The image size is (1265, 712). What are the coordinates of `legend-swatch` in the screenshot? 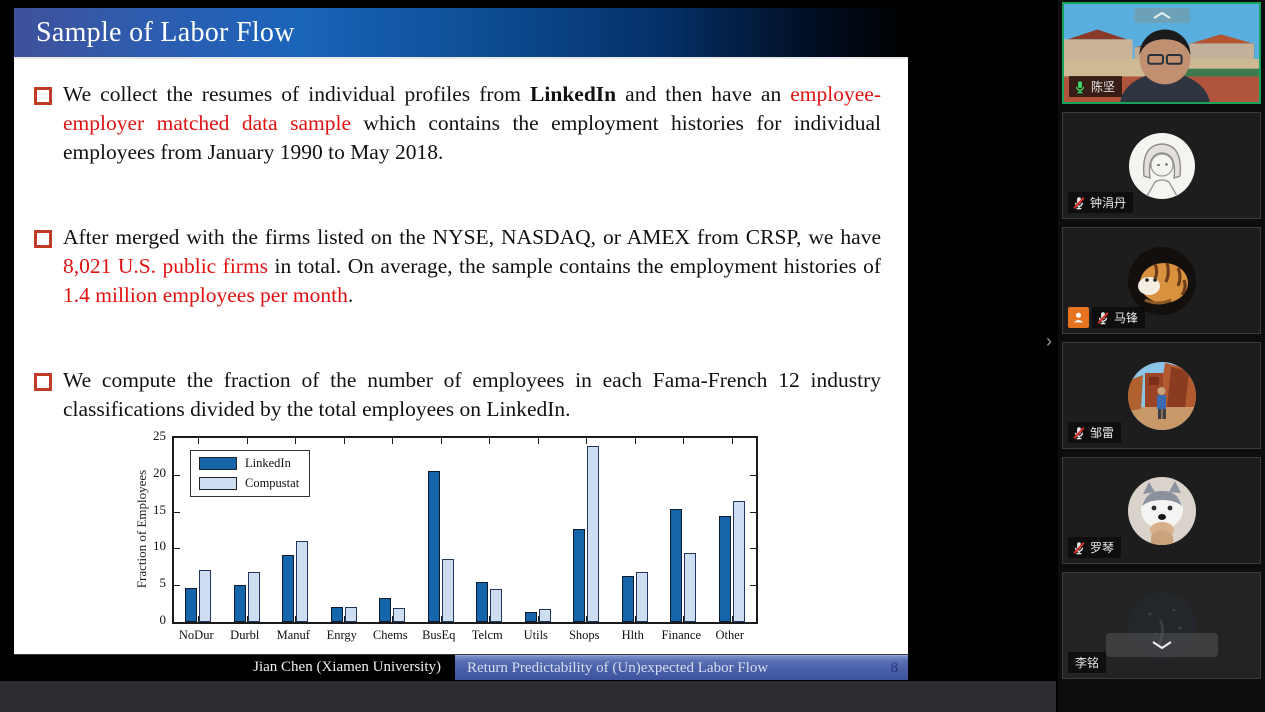 It's located at (218, 463).